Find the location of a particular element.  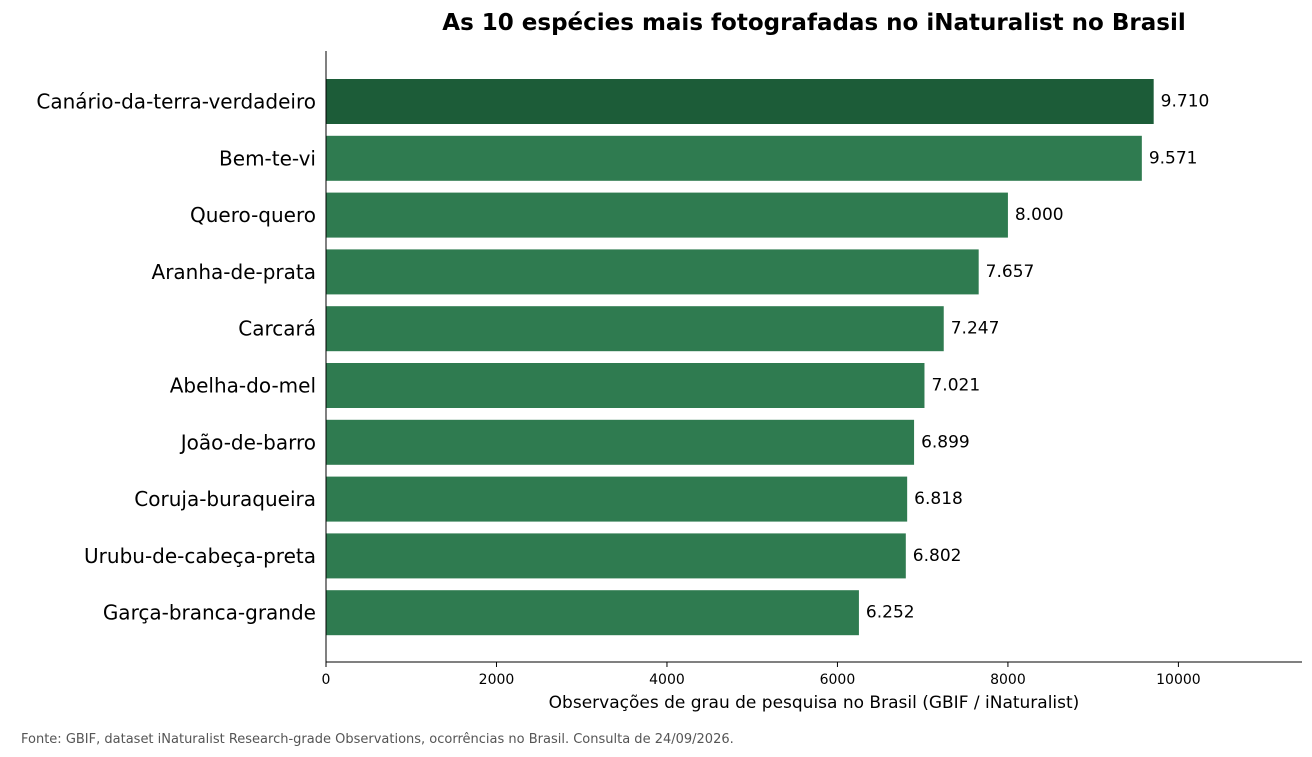

x-tick-label: 0 is located at coordinates (326, 680).